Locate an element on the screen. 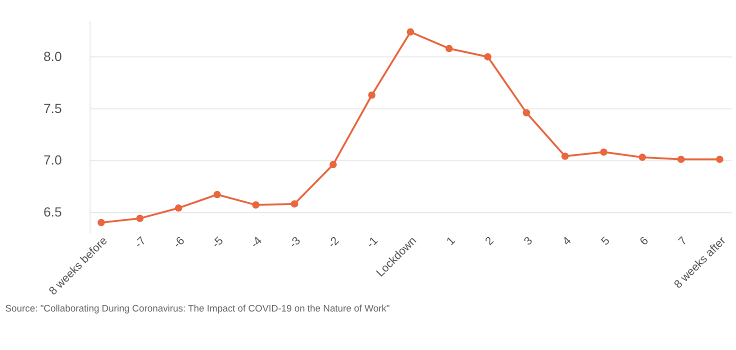  y-tick-label: 6.5 is located at coordinates (52, 212).